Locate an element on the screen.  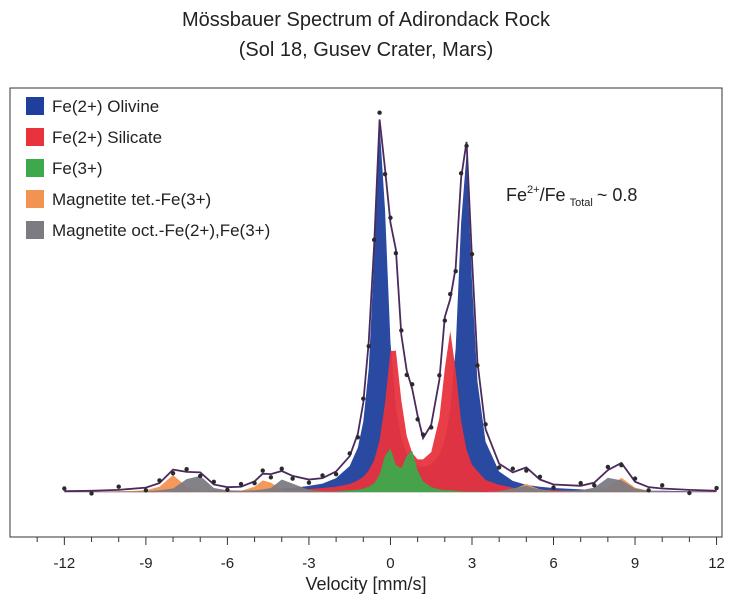
x-tick-label: -3 is located at coordinates (308, 563).